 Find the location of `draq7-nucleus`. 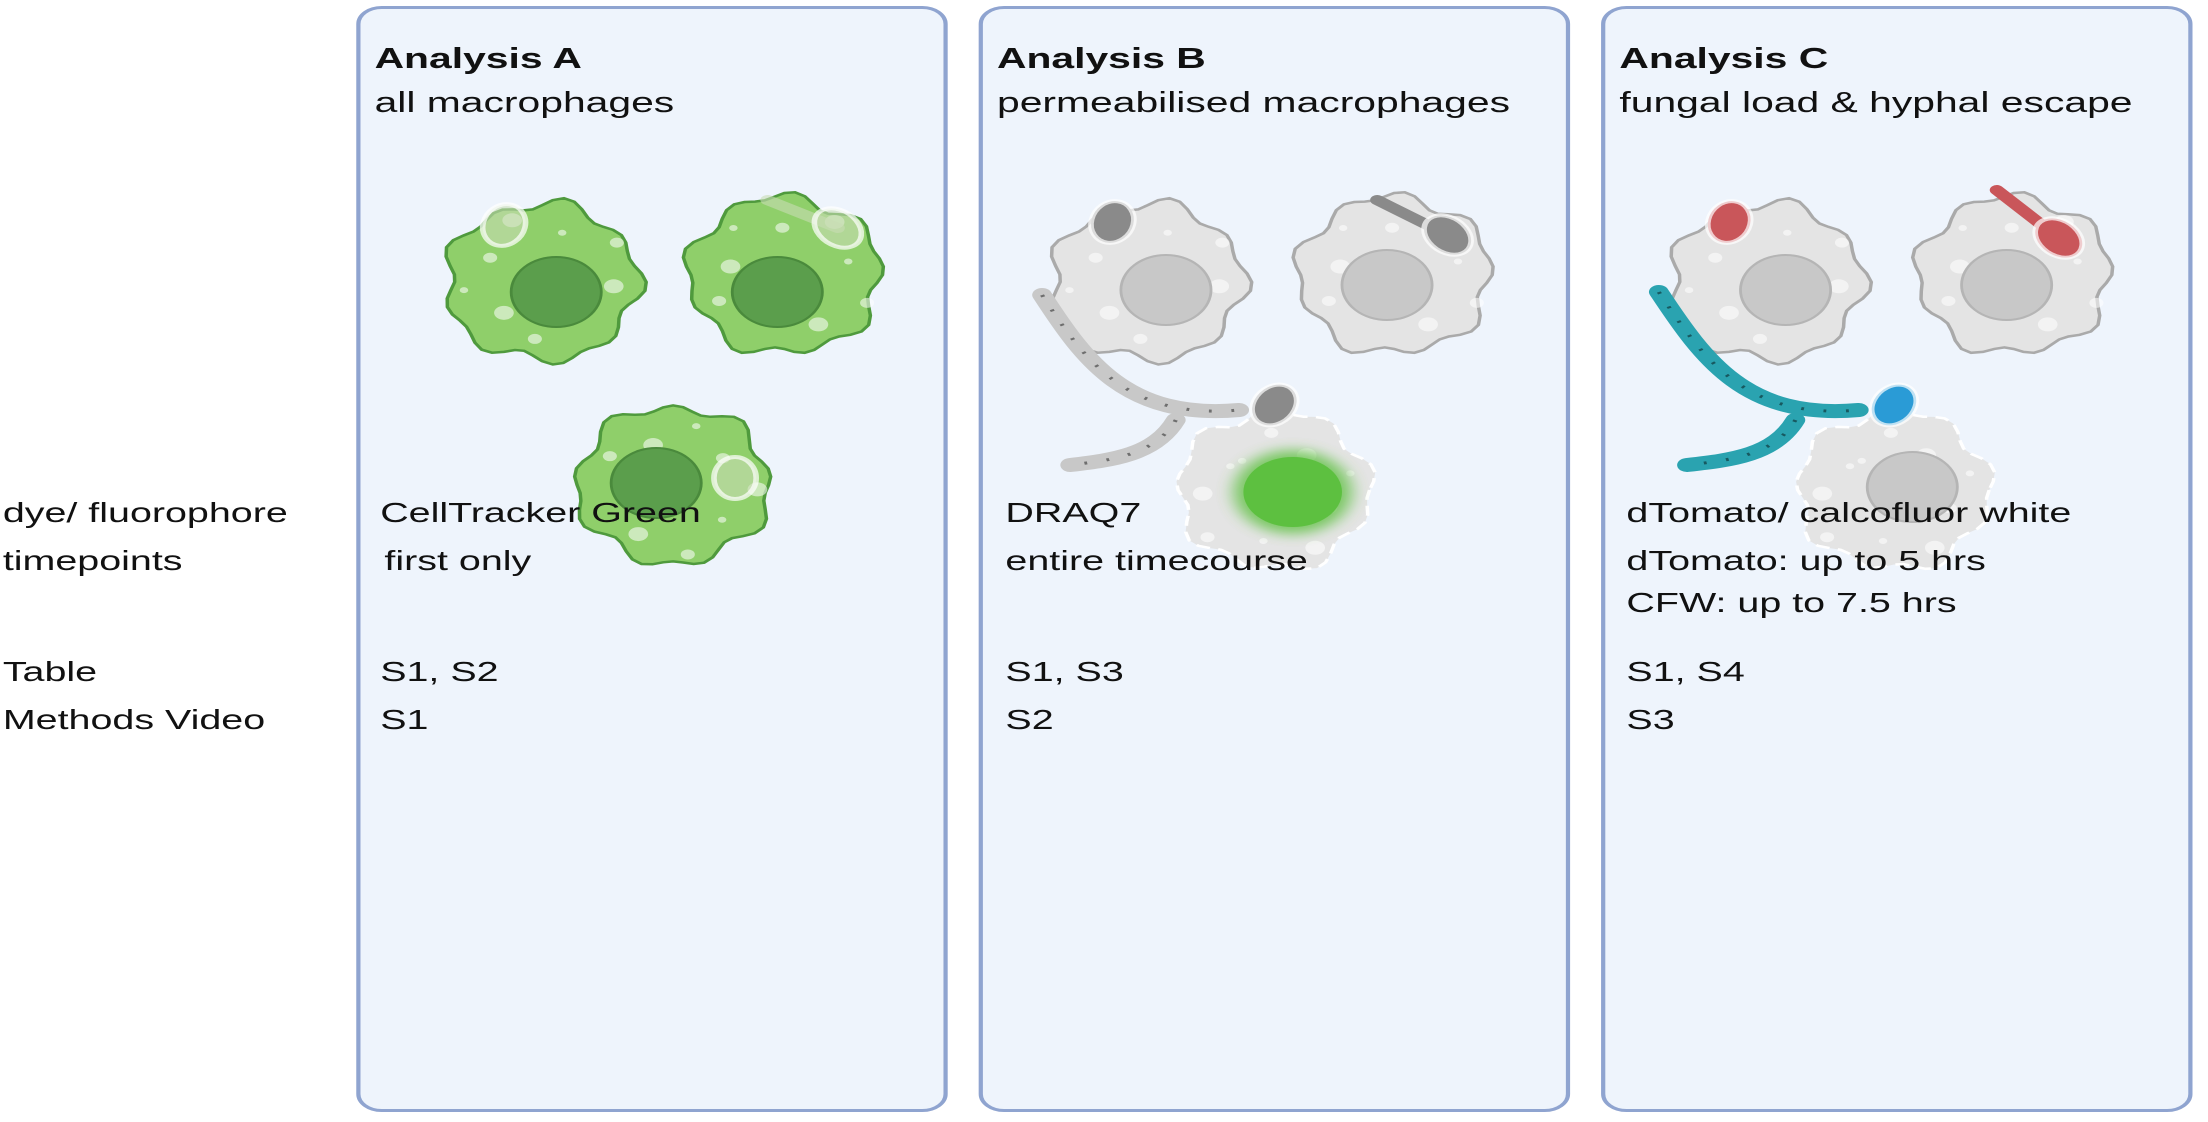

draq7-nucleus is located at coordinates (1292, 492).